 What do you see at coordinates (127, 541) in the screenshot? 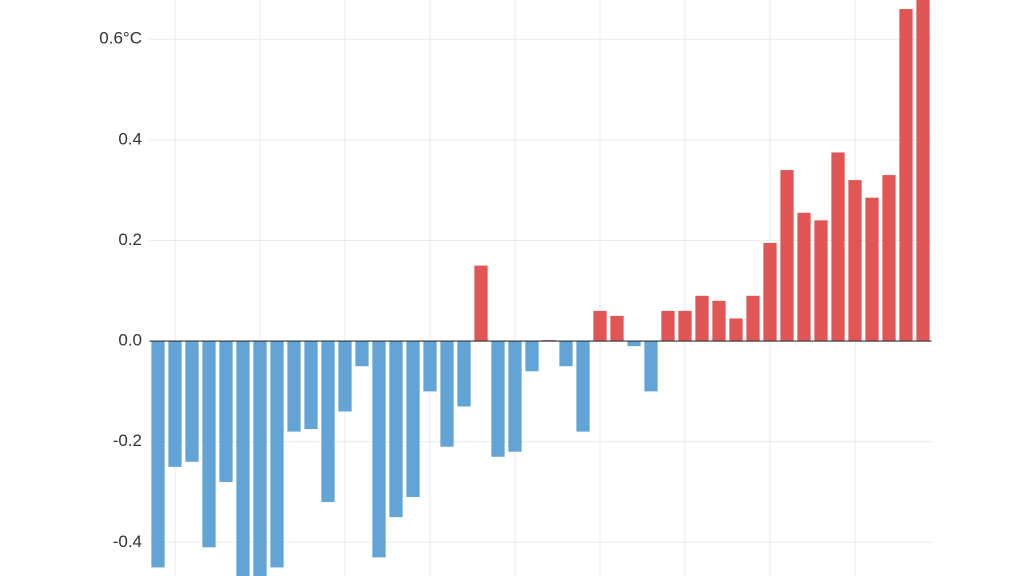
I see `y-tick-label: -0.4` at bounding box center [127, 541].